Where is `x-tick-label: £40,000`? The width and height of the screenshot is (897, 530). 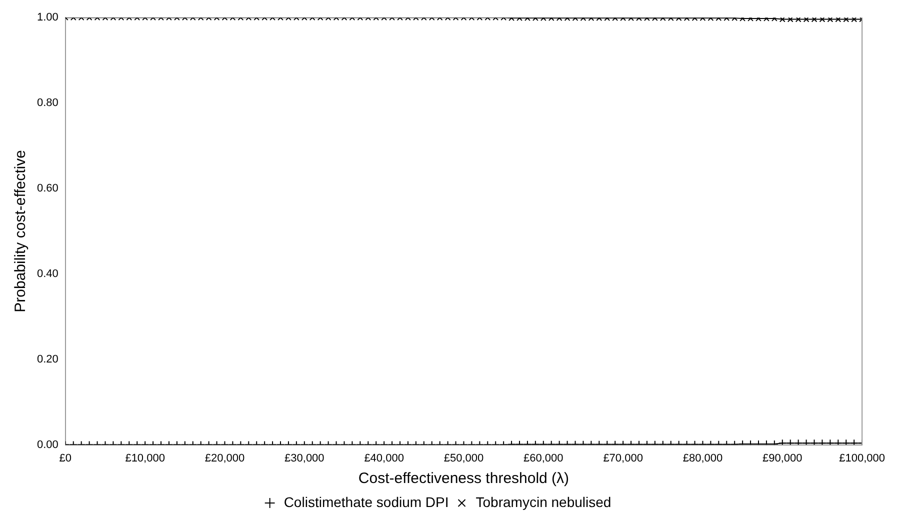
x-tick-label: £40,000 is located at coordinates (384, 458).